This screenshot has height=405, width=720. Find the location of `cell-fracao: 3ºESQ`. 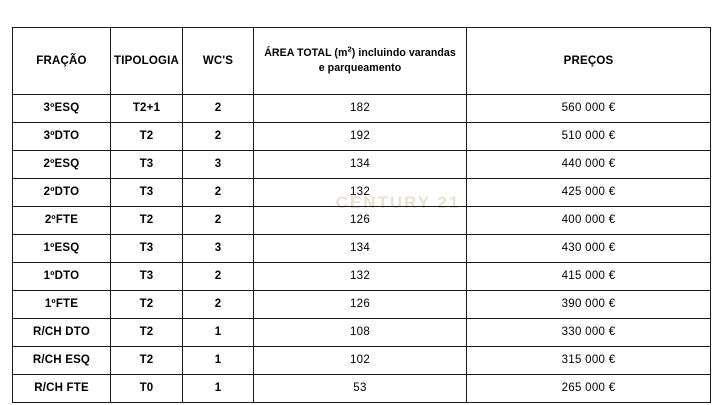

cell-fracao: 3ºESQ is located at coordinates (61, 108).